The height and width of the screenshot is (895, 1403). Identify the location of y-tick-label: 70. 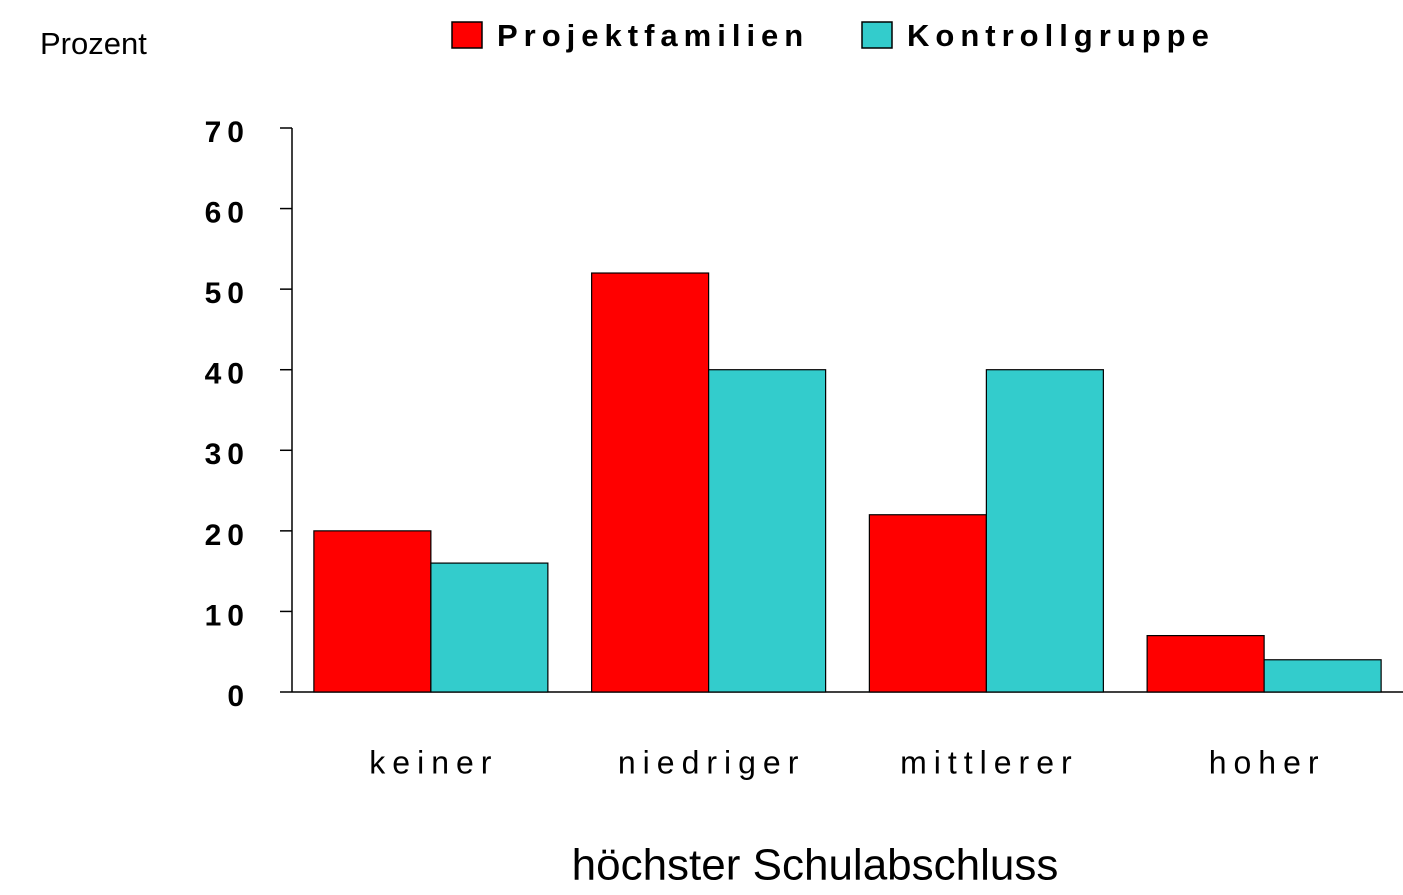
(227, 132).